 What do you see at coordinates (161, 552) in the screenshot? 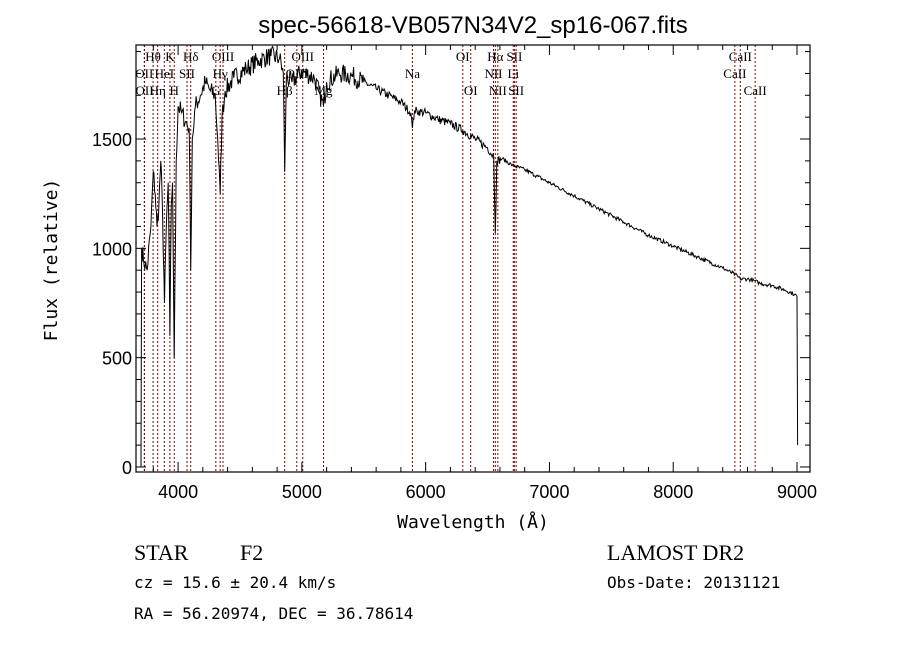
I see `object-class: STAR` at bounding box center [161, 552].